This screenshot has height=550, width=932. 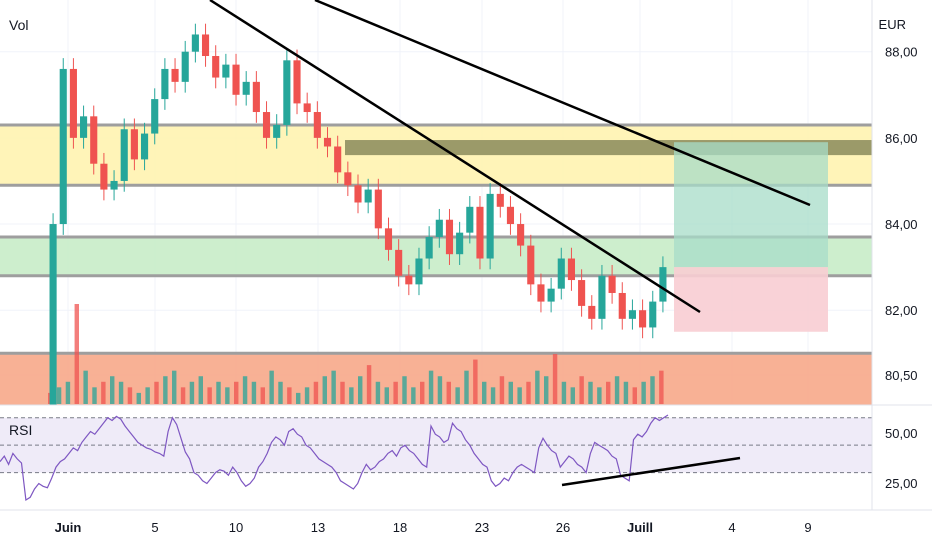 What do you see at coordinates (356, 354) in the screenshot?
I see `volume-bars` at bounding box center [356, 354].